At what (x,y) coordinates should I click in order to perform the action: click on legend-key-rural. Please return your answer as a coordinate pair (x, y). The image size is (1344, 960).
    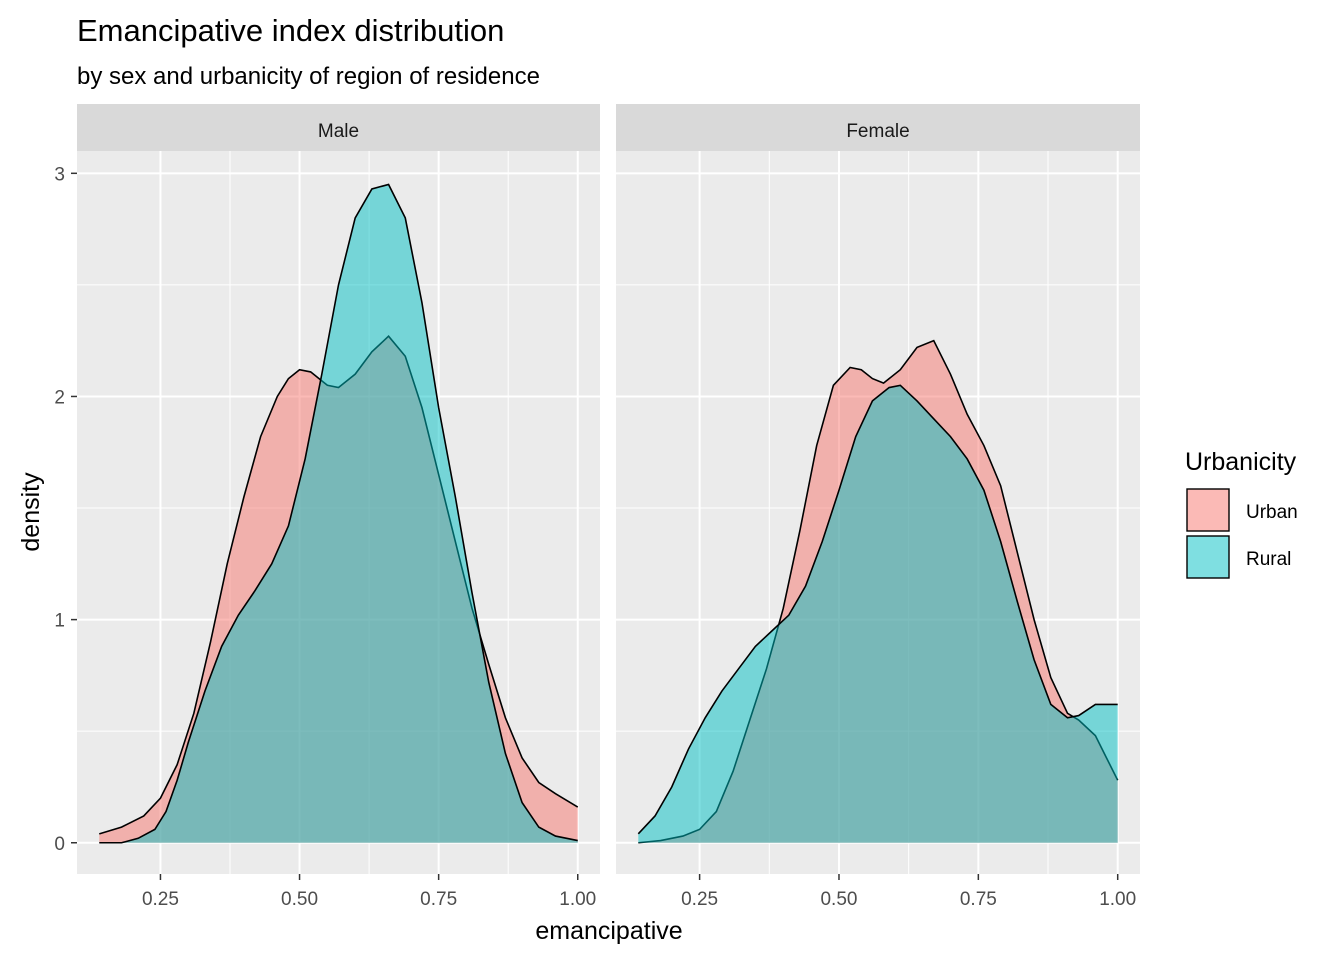
    Looking at the image, I should click on (1208, 557).